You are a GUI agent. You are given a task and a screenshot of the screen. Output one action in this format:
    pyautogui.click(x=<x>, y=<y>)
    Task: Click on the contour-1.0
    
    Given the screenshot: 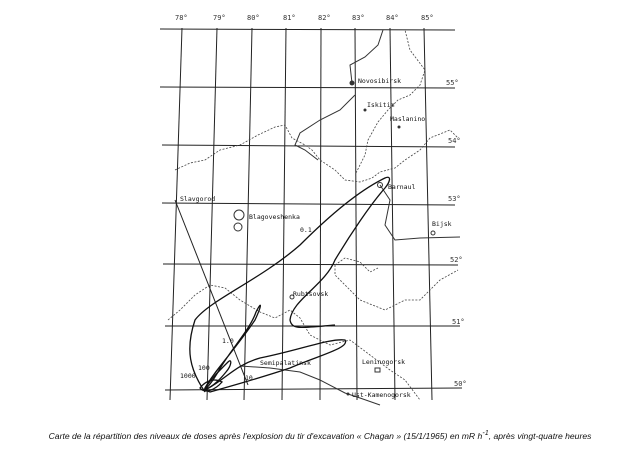 What is the action you would take?
    pyautogui.click(x=233, y=346)
    